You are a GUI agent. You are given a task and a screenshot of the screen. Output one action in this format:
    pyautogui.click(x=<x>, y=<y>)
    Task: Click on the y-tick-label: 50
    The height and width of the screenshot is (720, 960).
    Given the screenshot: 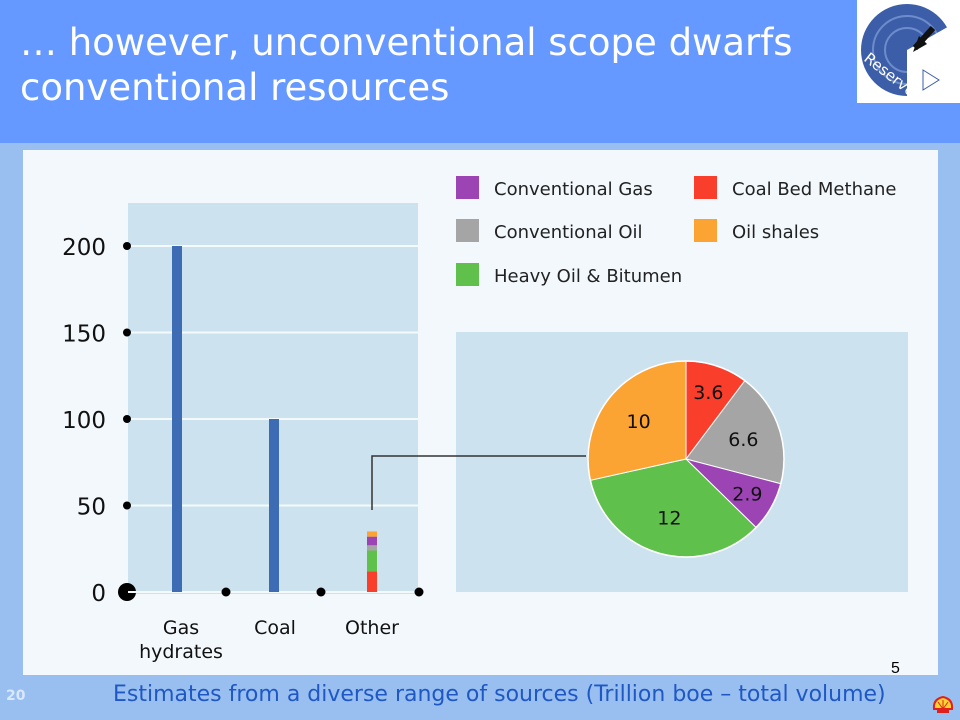 What is the action you would take?
    pyautogui.click(x=91, y=508)
    